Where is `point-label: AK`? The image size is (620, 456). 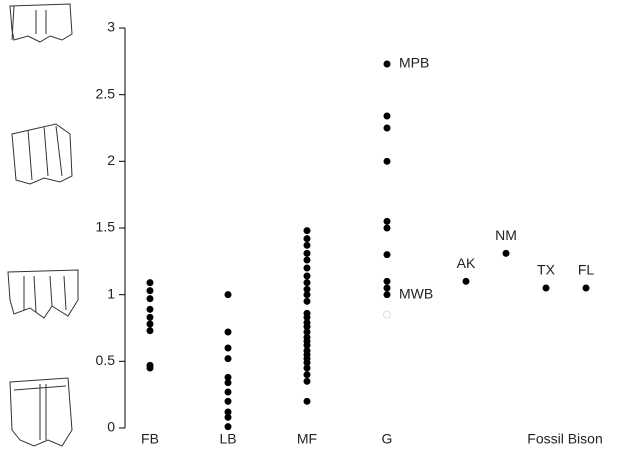
point-label: AK is located at coordinates (466, 263).